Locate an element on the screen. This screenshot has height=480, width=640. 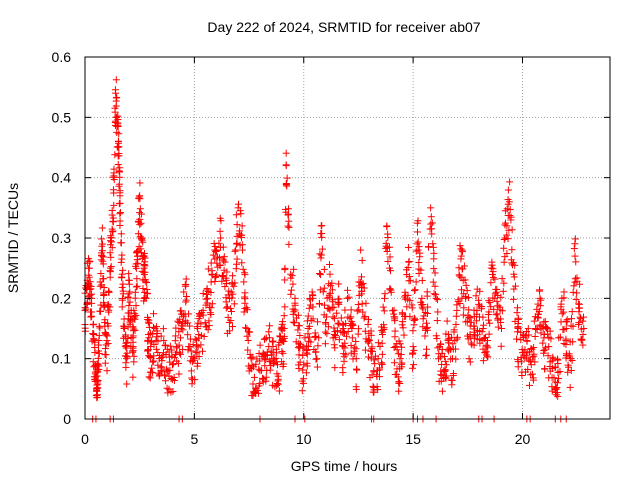
x-tick-label: 10 is located at coordinates (304, 439).